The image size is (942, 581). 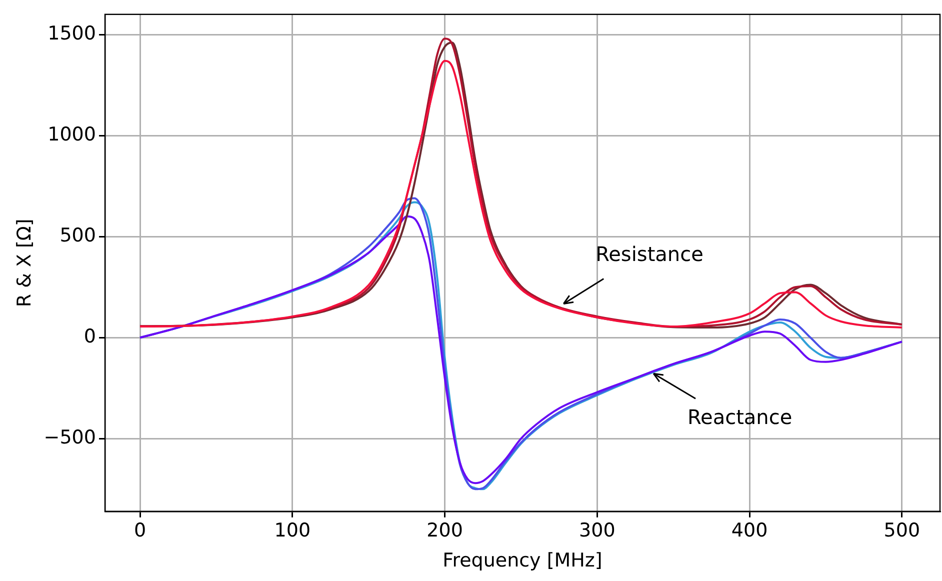 I want to click on y-tick-label: 0, so click(x=90, y=337).